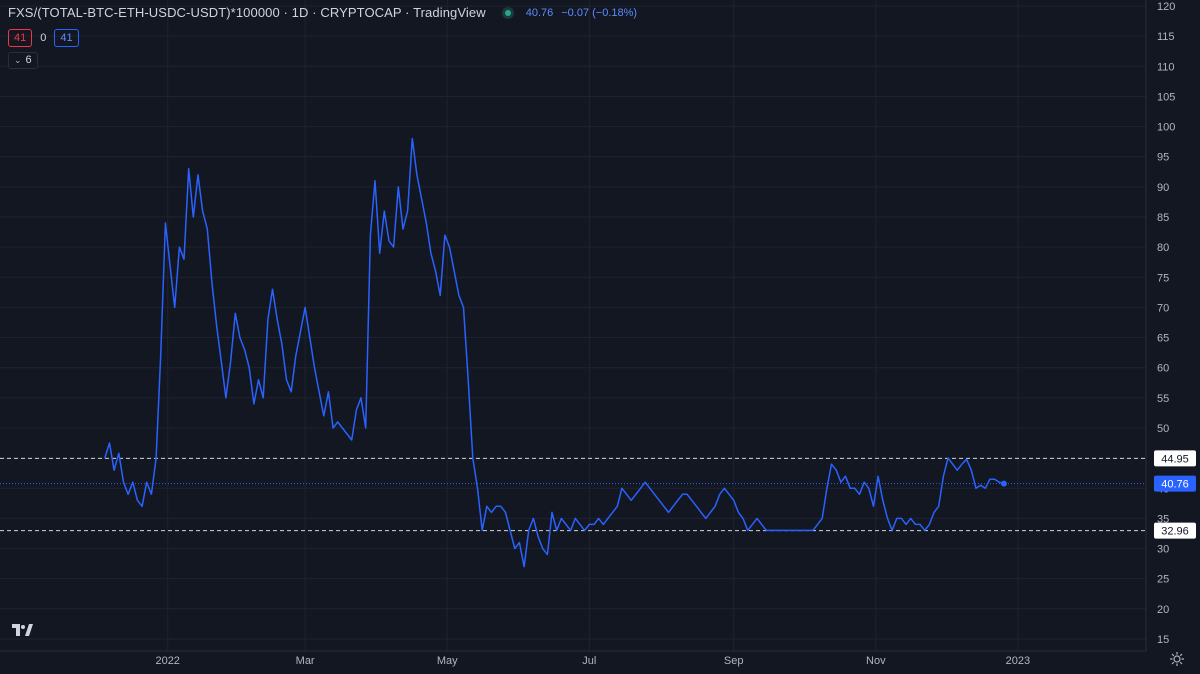  Describe the element at coordinates (539, 12) in the screenshot. I see `last-price: 40.76` at that location.